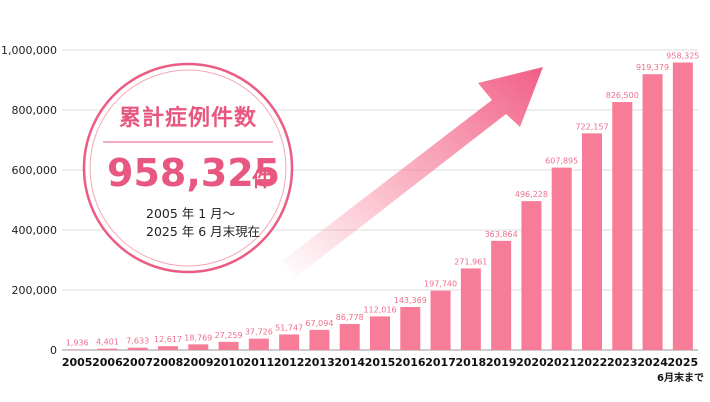 Image resolution: width=710 pixels, height=402 pixels. I want to click on bar-2009, so click(198, 347).